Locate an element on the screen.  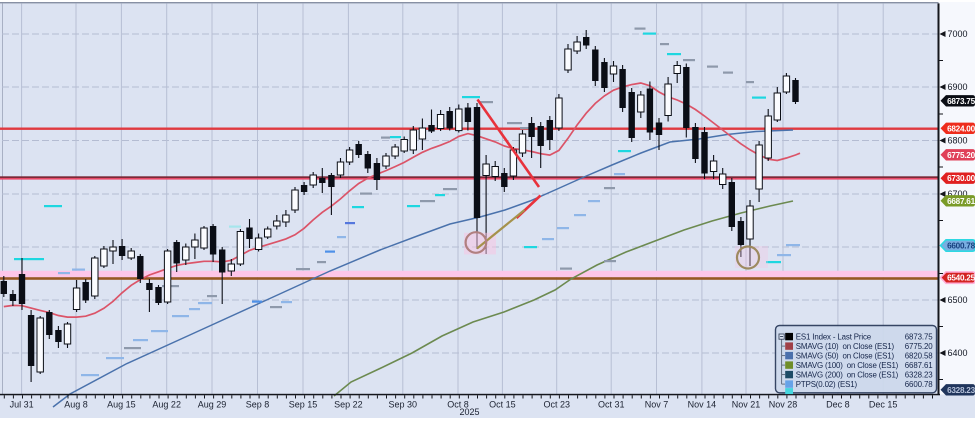
svg-text: Oct 23 is located at coordinates (556, 405).